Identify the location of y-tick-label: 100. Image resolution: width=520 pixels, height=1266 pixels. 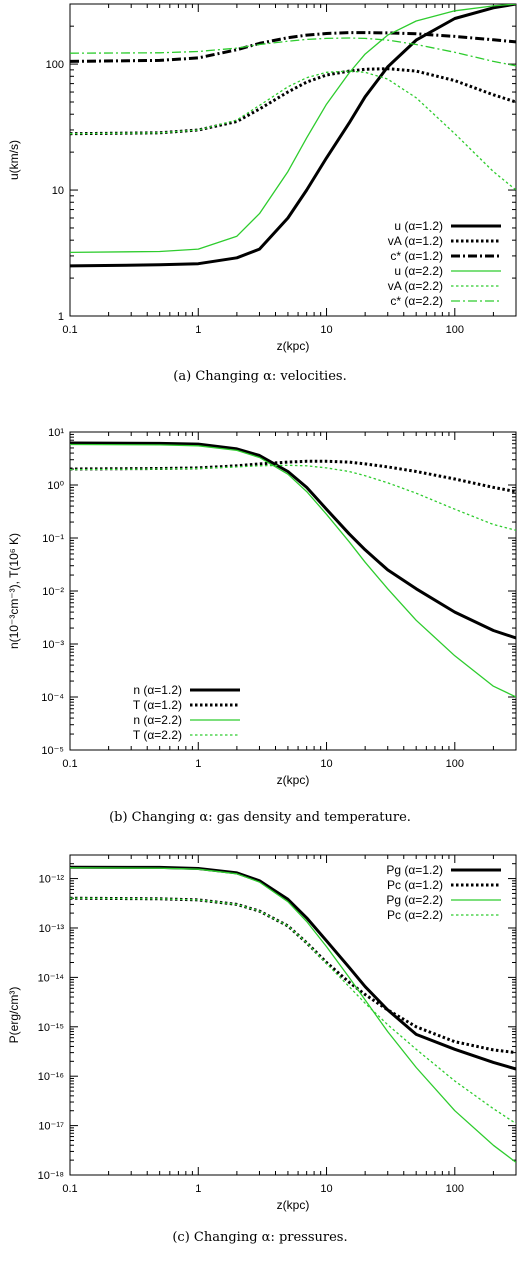
(55, 65).